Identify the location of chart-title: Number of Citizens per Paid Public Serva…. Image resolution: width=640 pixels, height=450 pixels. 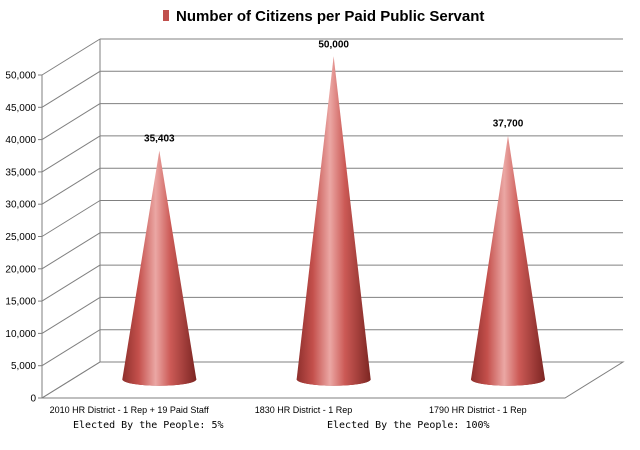
(330, 16).